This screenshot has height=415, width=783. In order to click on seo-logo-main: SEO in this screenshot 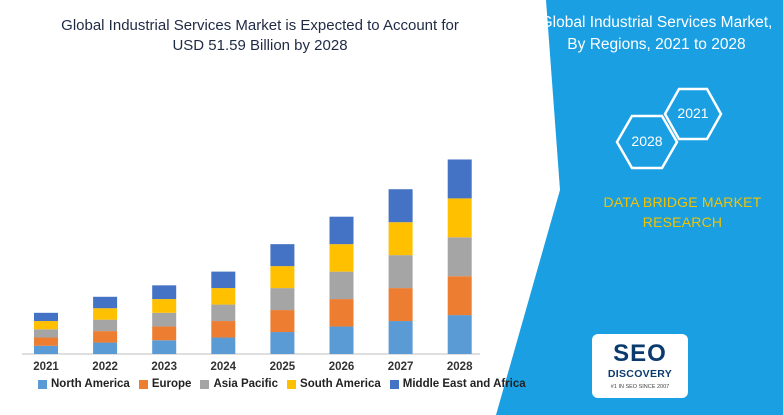, I will do `click(640, 353)`.